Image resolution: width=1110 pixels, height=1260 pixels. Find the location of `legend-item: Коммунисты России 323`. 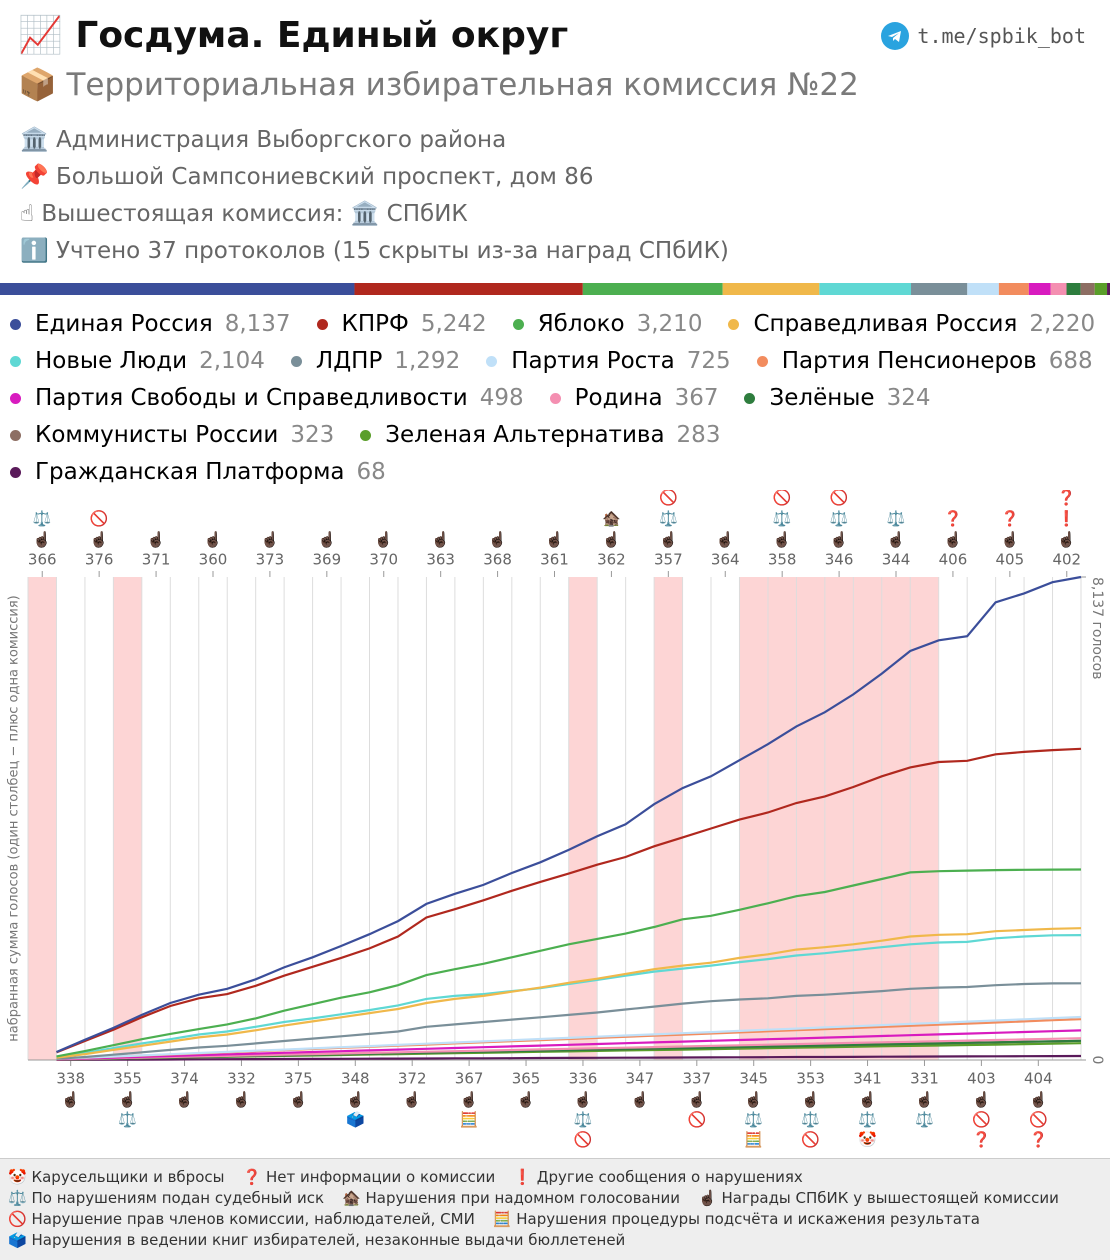

legend-item: Коммунисты России 323 is located at coordinates (172, 435).